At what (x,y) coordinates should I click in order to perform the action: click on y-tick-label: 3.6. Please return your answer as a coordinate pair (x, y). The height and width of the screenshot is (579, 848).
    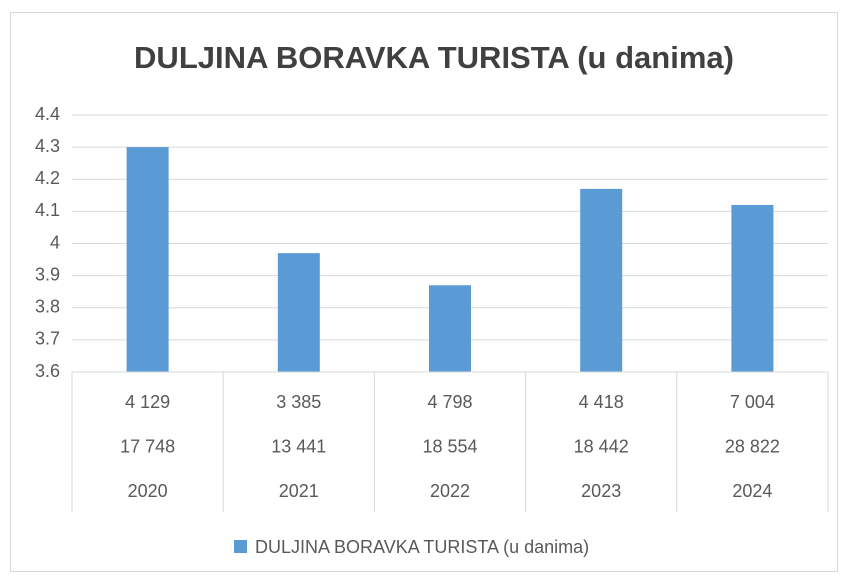
    Looking at the image, I should click on (47, 371).